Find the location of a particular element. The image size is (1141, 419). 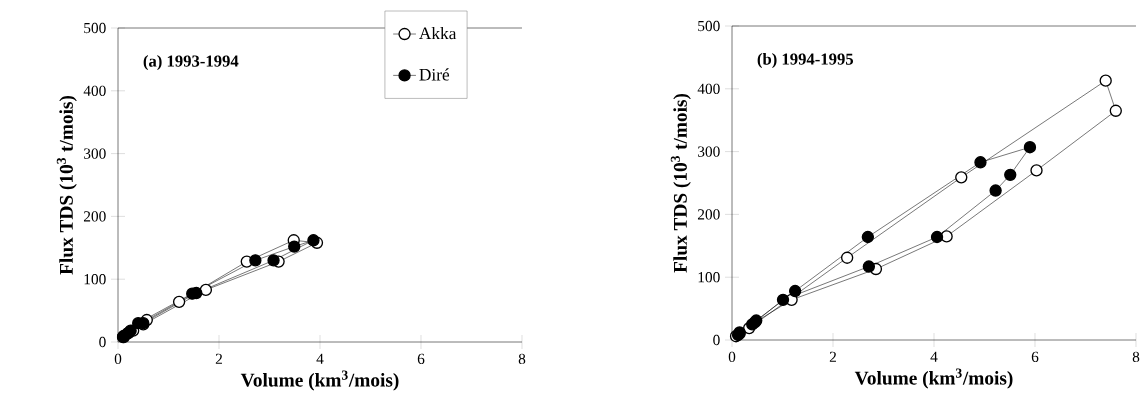

text: (a) 1993-1994 is located at coordinates (191, 62).